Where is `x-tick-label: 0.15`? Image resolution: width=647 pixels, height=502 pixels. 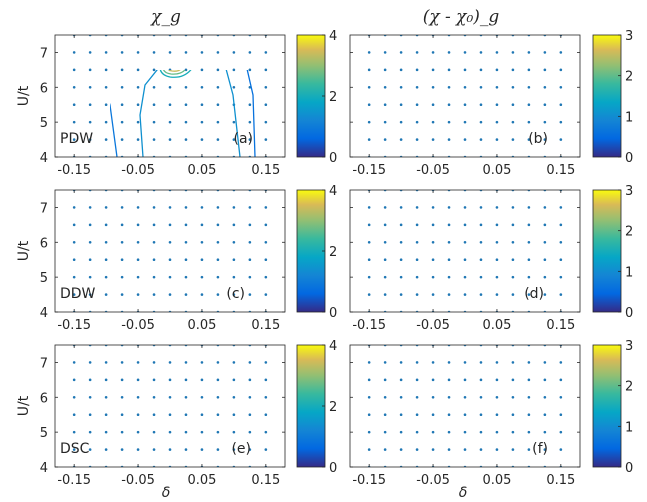 x-tick-label: 0.15 is located at coordinates (560, 480).